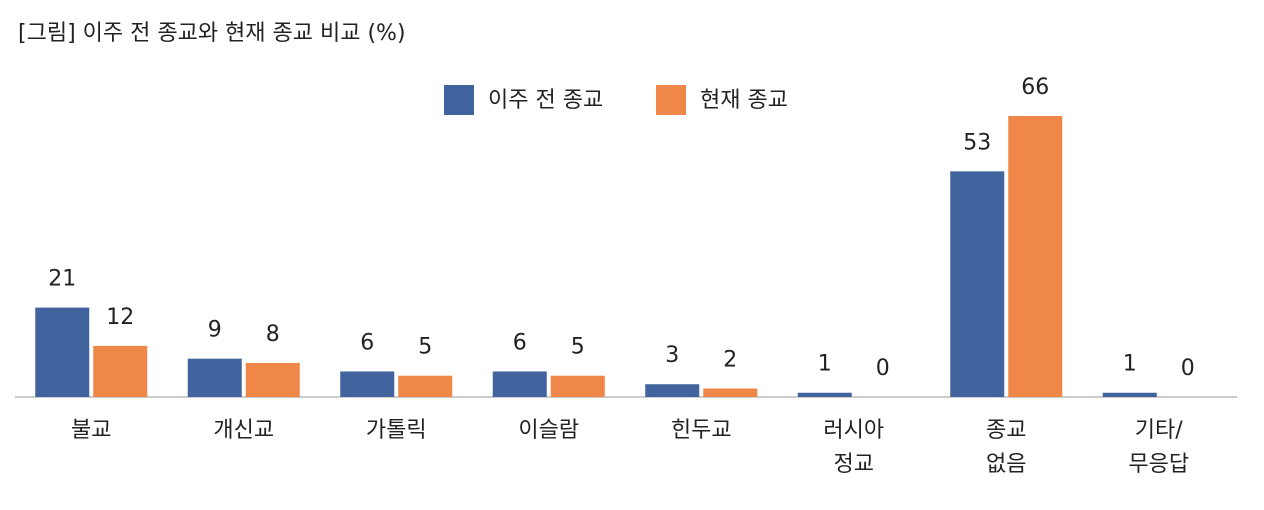 This screenshot has height=510, width=1264. I want to click on legend-label: 현재 종교, so click(744, 100).